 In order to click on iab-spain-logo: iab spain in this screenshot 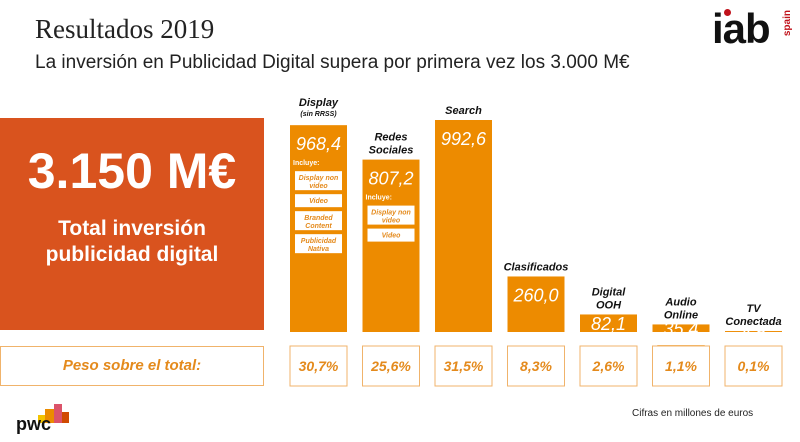, I will do `click(754, 31)`.